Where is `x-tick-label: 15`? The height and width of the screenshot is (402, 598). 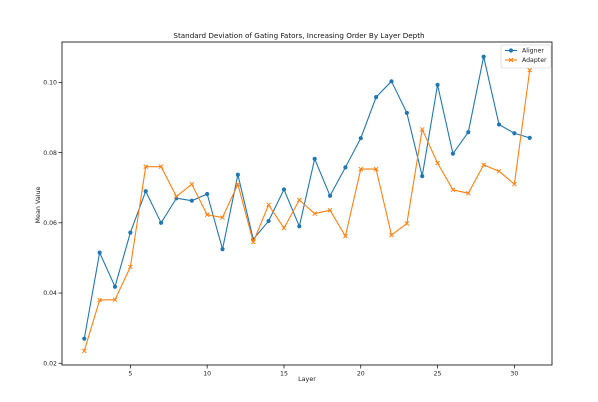 x-tick-label: 15 is located at coordinates (284, 374).